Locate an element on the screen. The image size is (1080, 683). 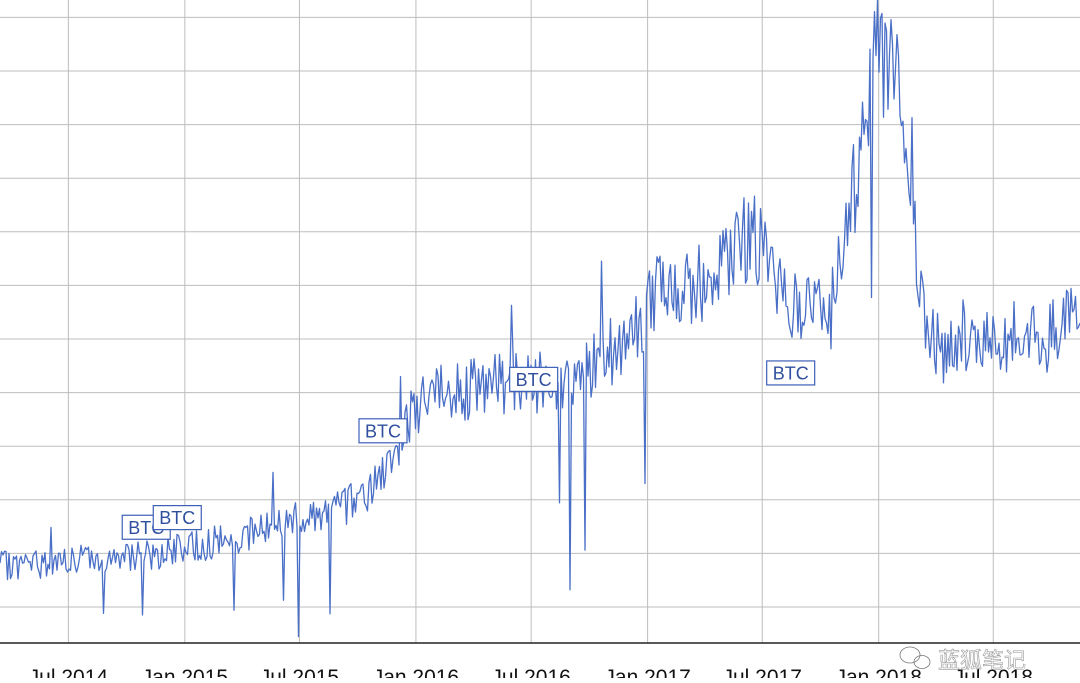
x-tick-label: Jan 2017 is located at coordinates (647, 672).